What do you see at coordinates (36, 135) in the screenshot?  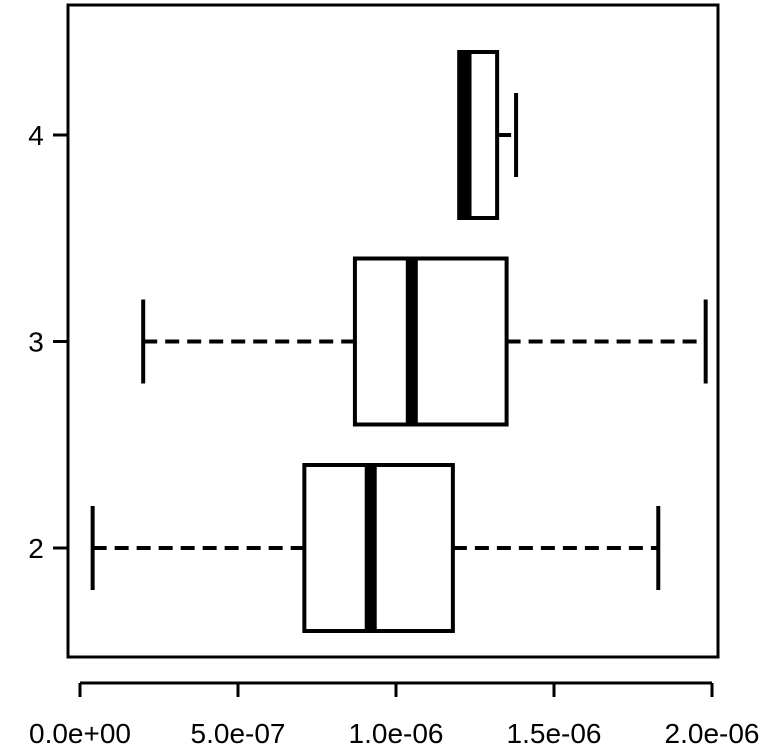 I see `y-tick-label: 4` at bounding box center [36, 135].